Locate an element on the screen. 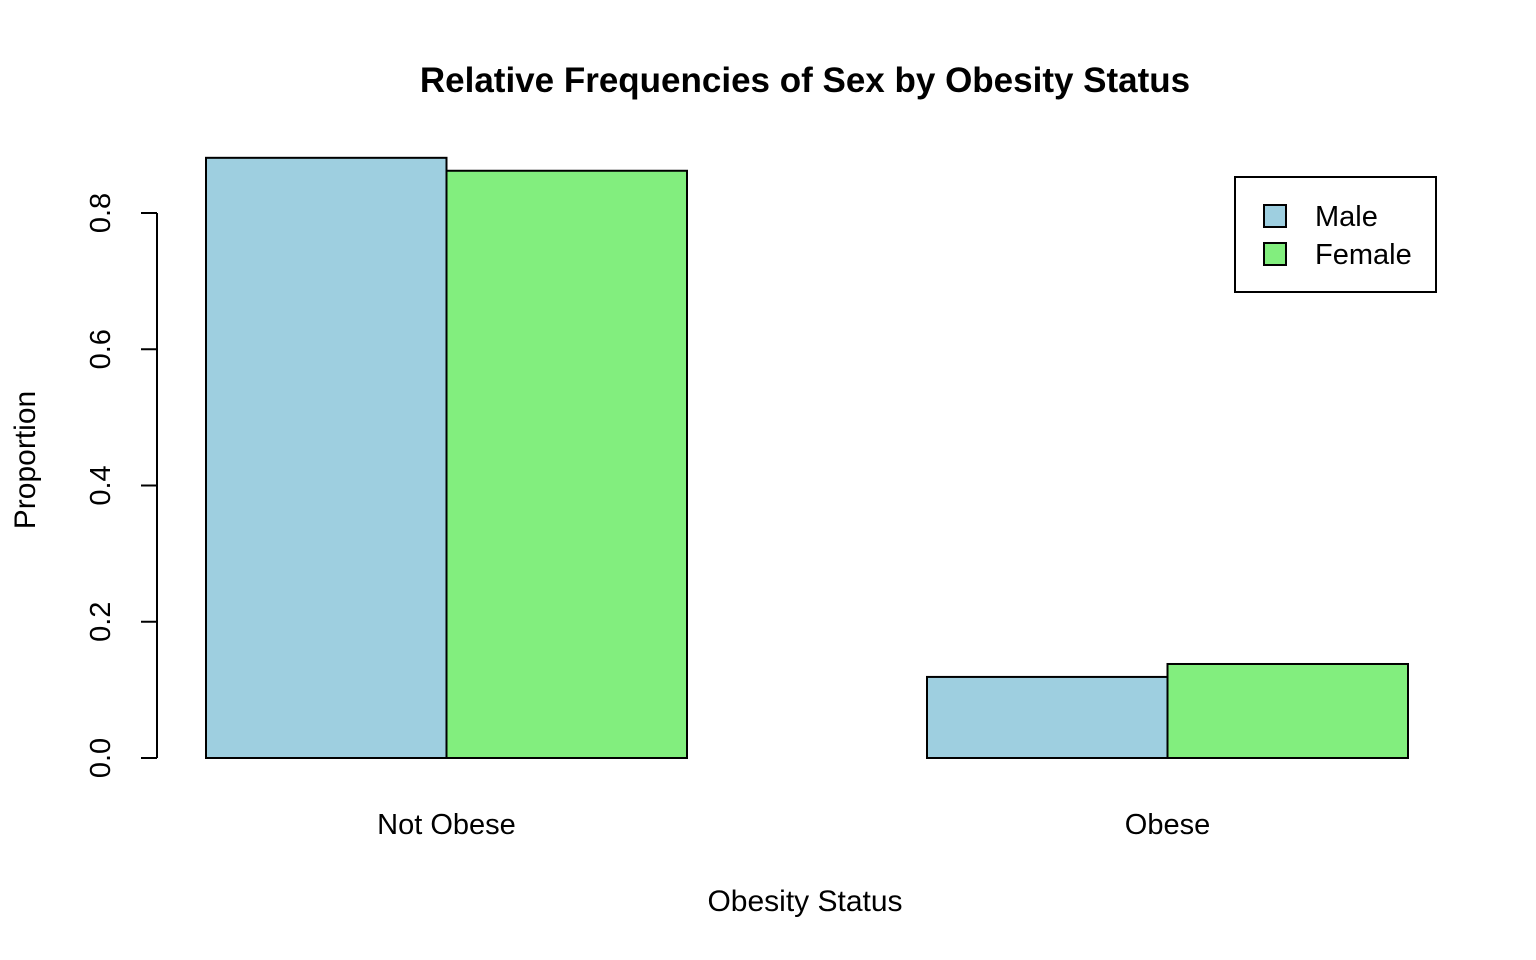 The height and width of the screenshot is (960, 1536). y-tick-label: 0.2 is located at coordinates (101, 622).